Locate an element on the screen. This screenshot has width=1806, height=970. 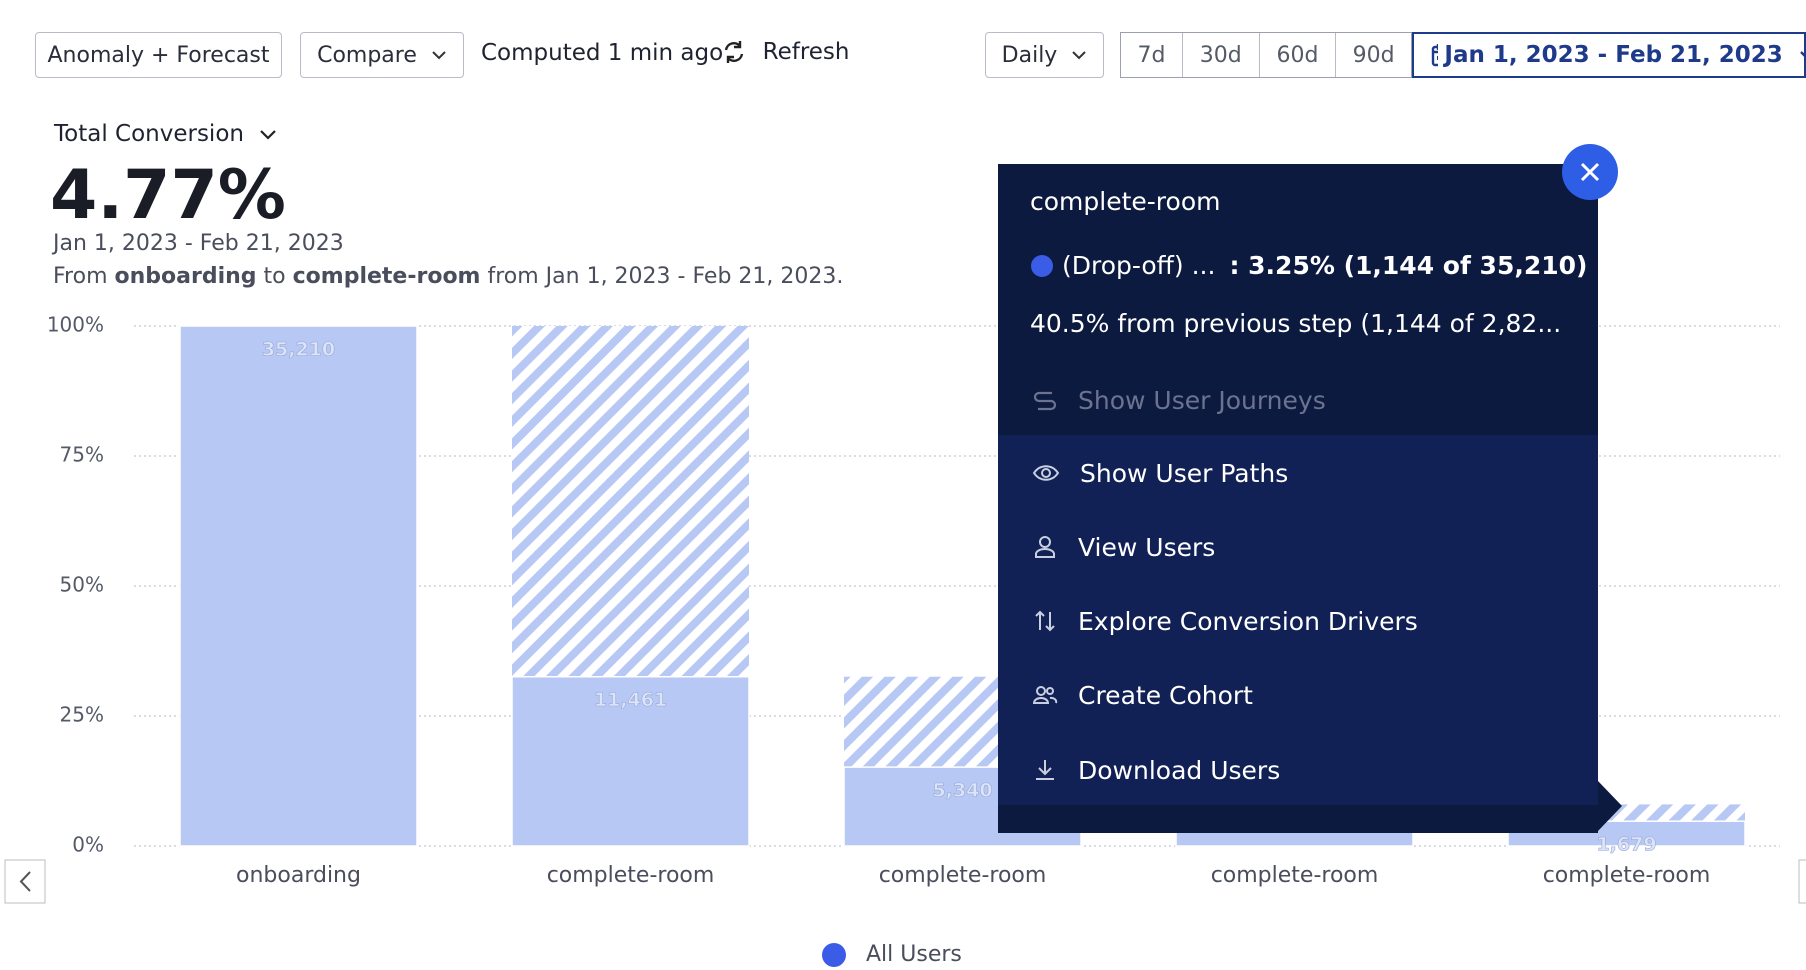
range-button: 60d is located at coordinates (1298, 55).